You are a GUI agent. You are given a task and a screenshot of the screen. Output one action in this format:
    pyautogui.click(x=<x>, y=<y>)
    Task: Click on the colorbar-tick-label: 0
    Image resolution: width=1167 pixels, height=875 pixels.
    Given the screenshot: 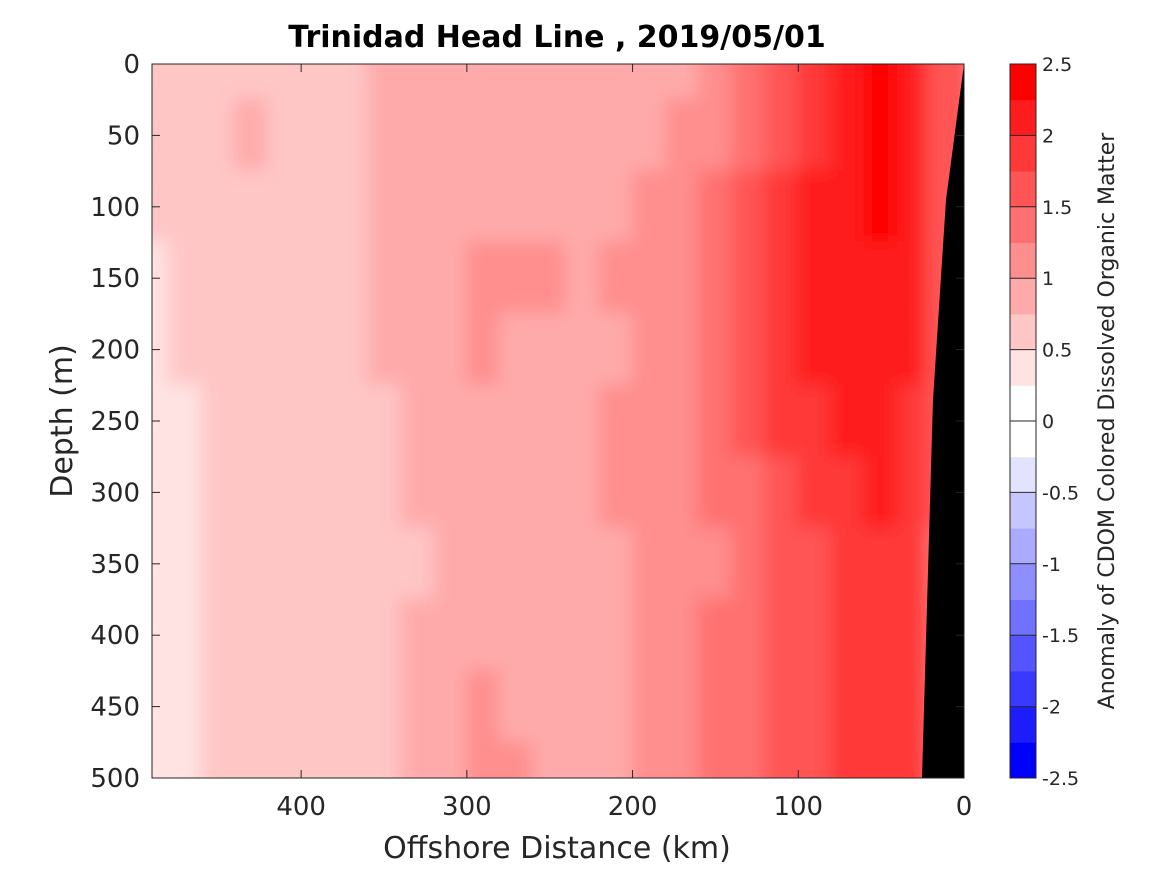 What is the action you would take?
    pyautogui.click(x=1048, y=422)
    